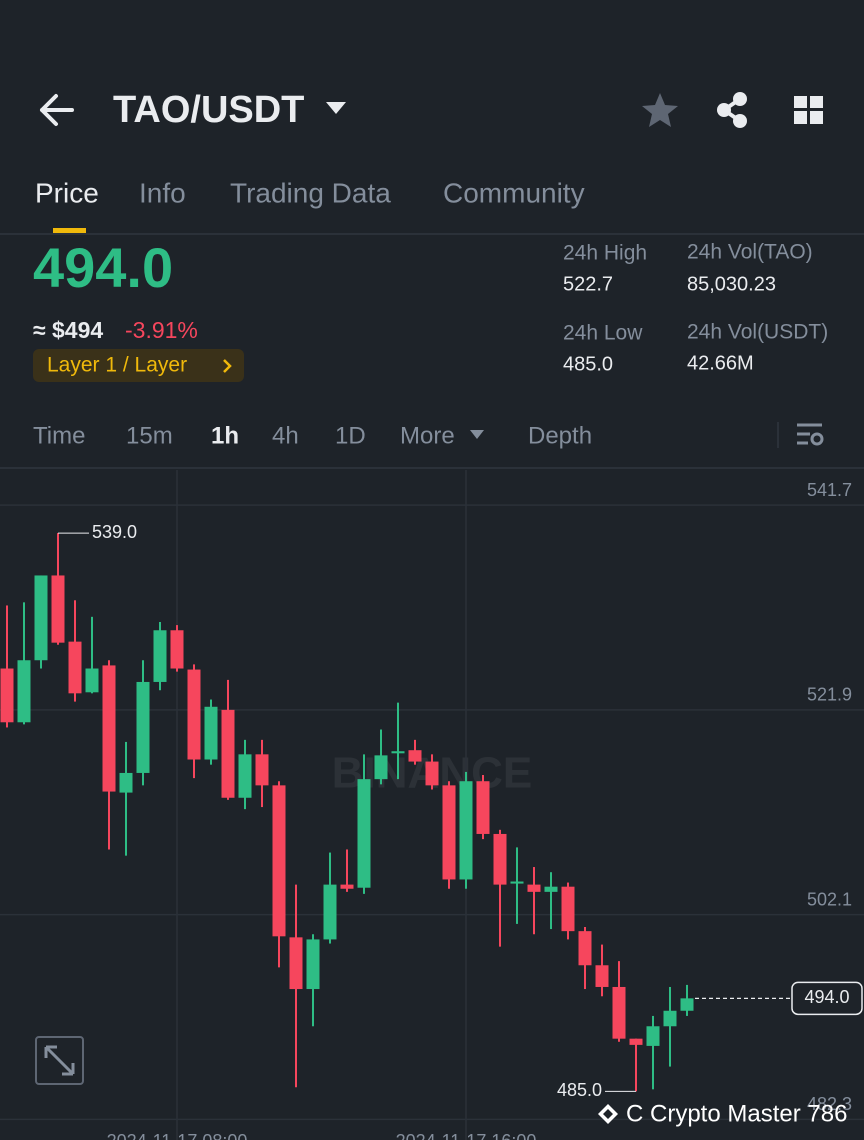 This screenshot has height=1140, width=864. I want to click on last-price-box, so click(827, 998).